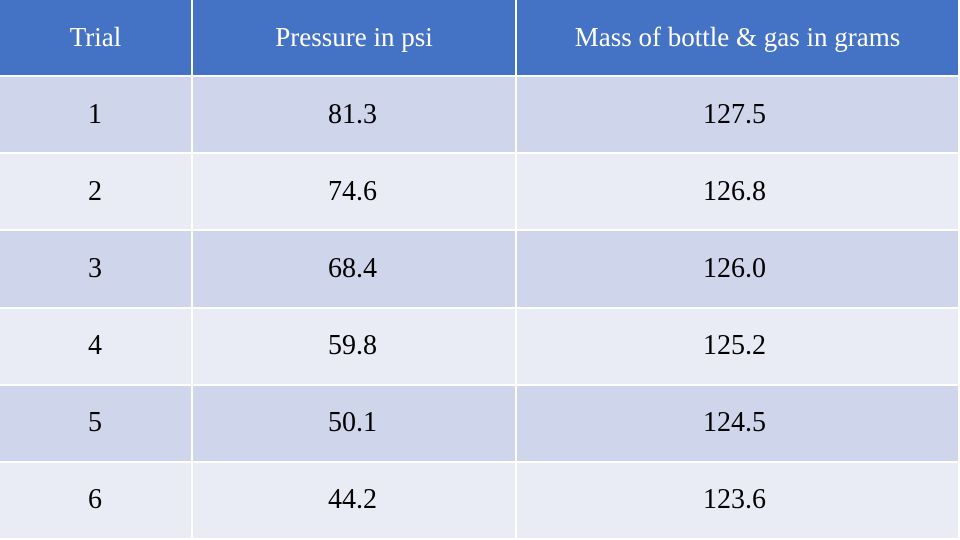  I want to click on table-cell: 6, so click(96, 501).